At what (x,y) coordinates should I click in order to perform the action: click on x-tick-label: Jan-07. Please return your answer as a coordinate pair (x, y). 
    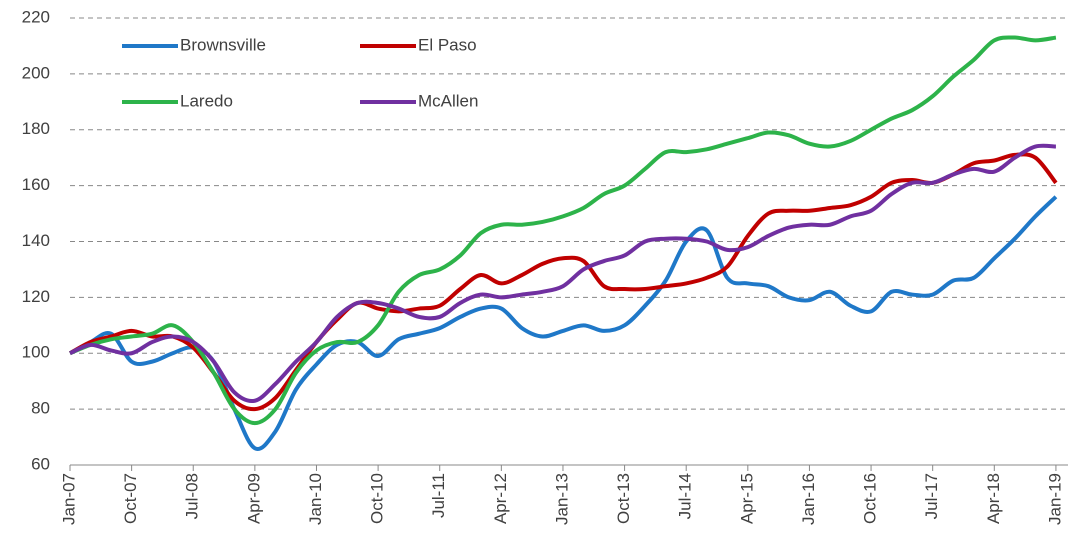
    Looking at the image, I should click on (68, 499).